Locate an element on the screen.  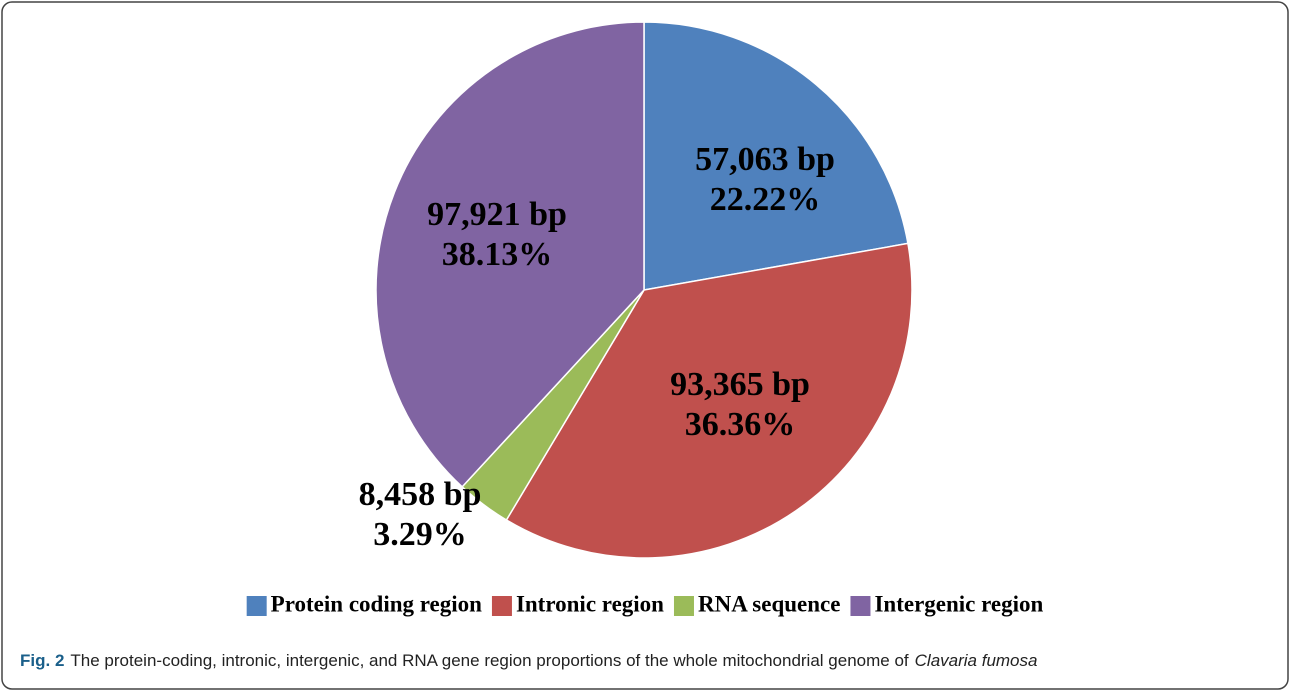
legend-label: Protein coding region is located at coordinates (376, 603).